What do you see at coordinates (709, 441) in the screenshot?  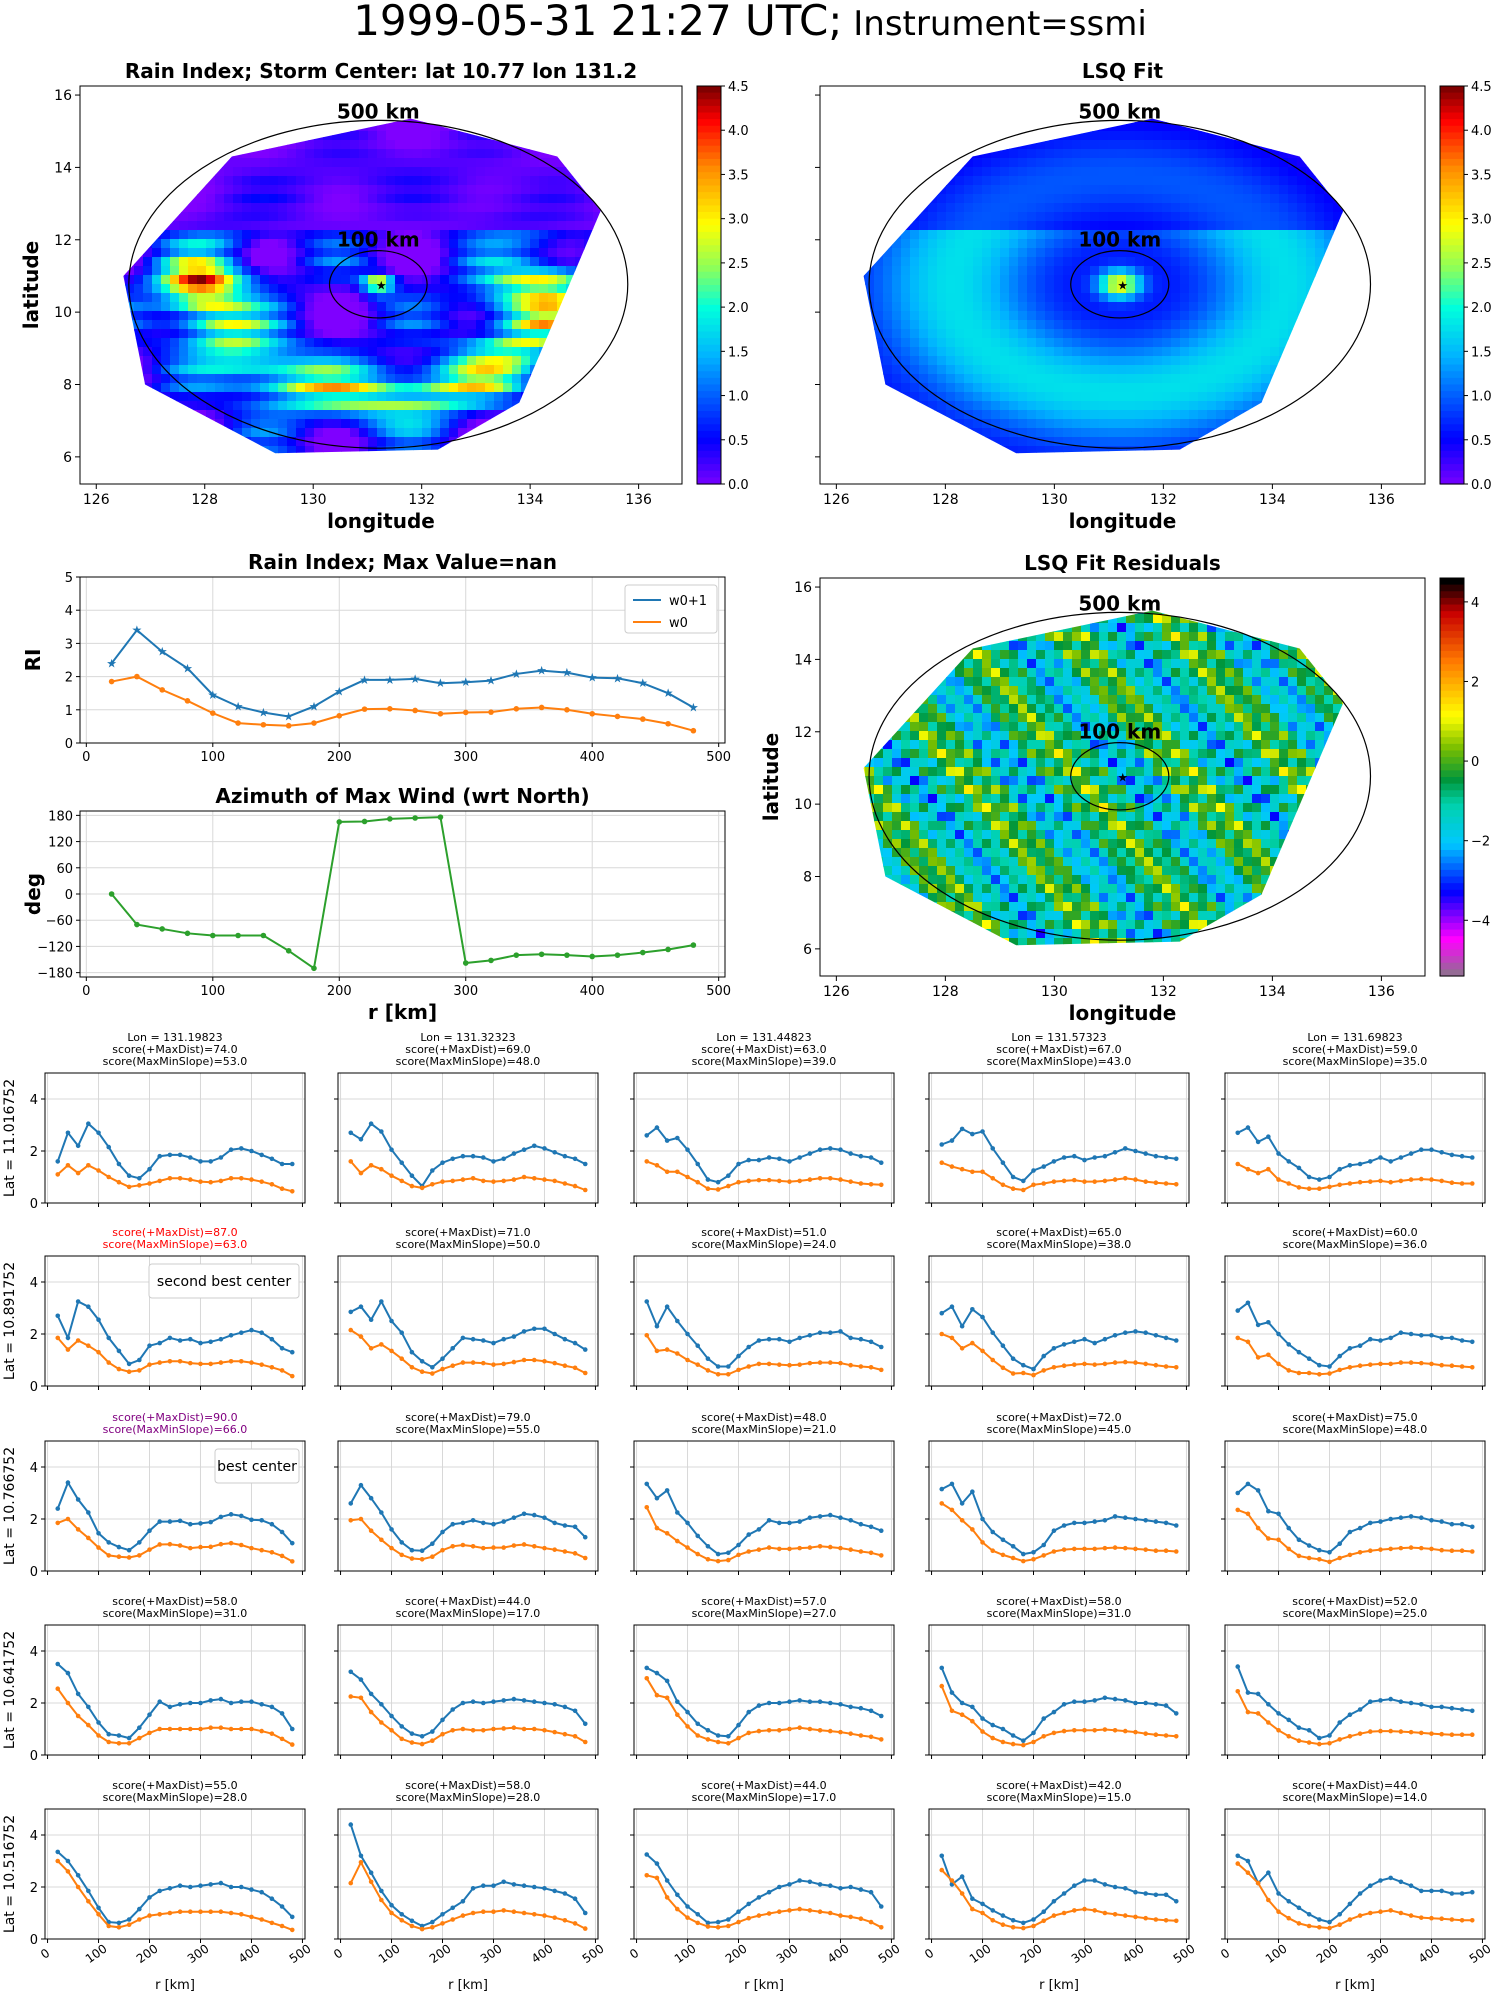 I see `colorbar-segment` at bounding box center [709, 441].